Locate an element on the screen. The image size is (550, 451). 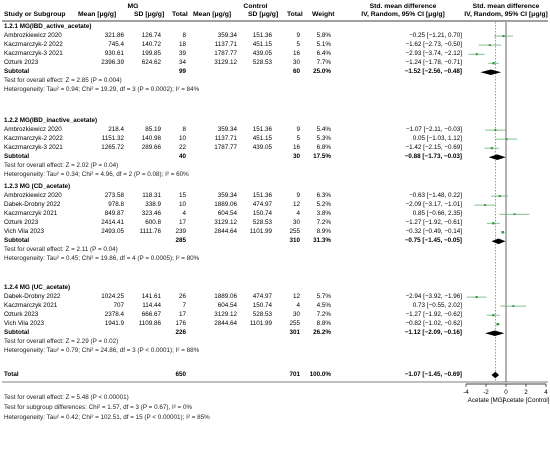
header-plot-title: Std. mean difference is located at coordinates (506, 6).